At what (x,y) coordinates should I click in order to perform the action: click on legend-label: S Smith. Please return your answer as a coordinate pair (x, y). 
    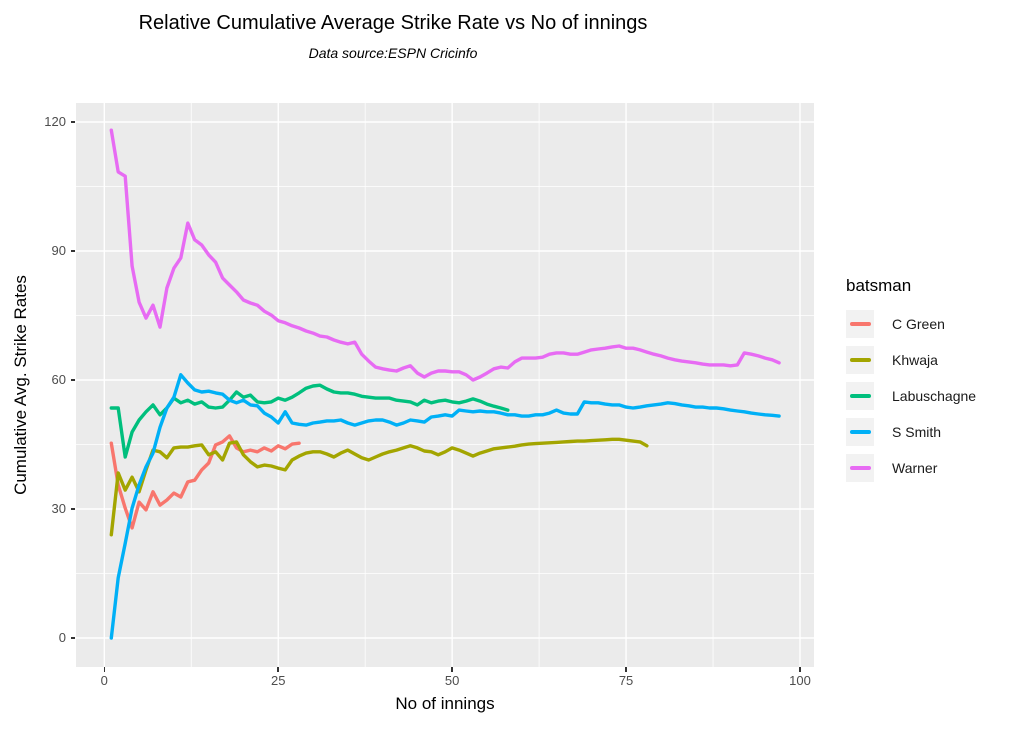
    Looking at the image, I should click on (917, 432).